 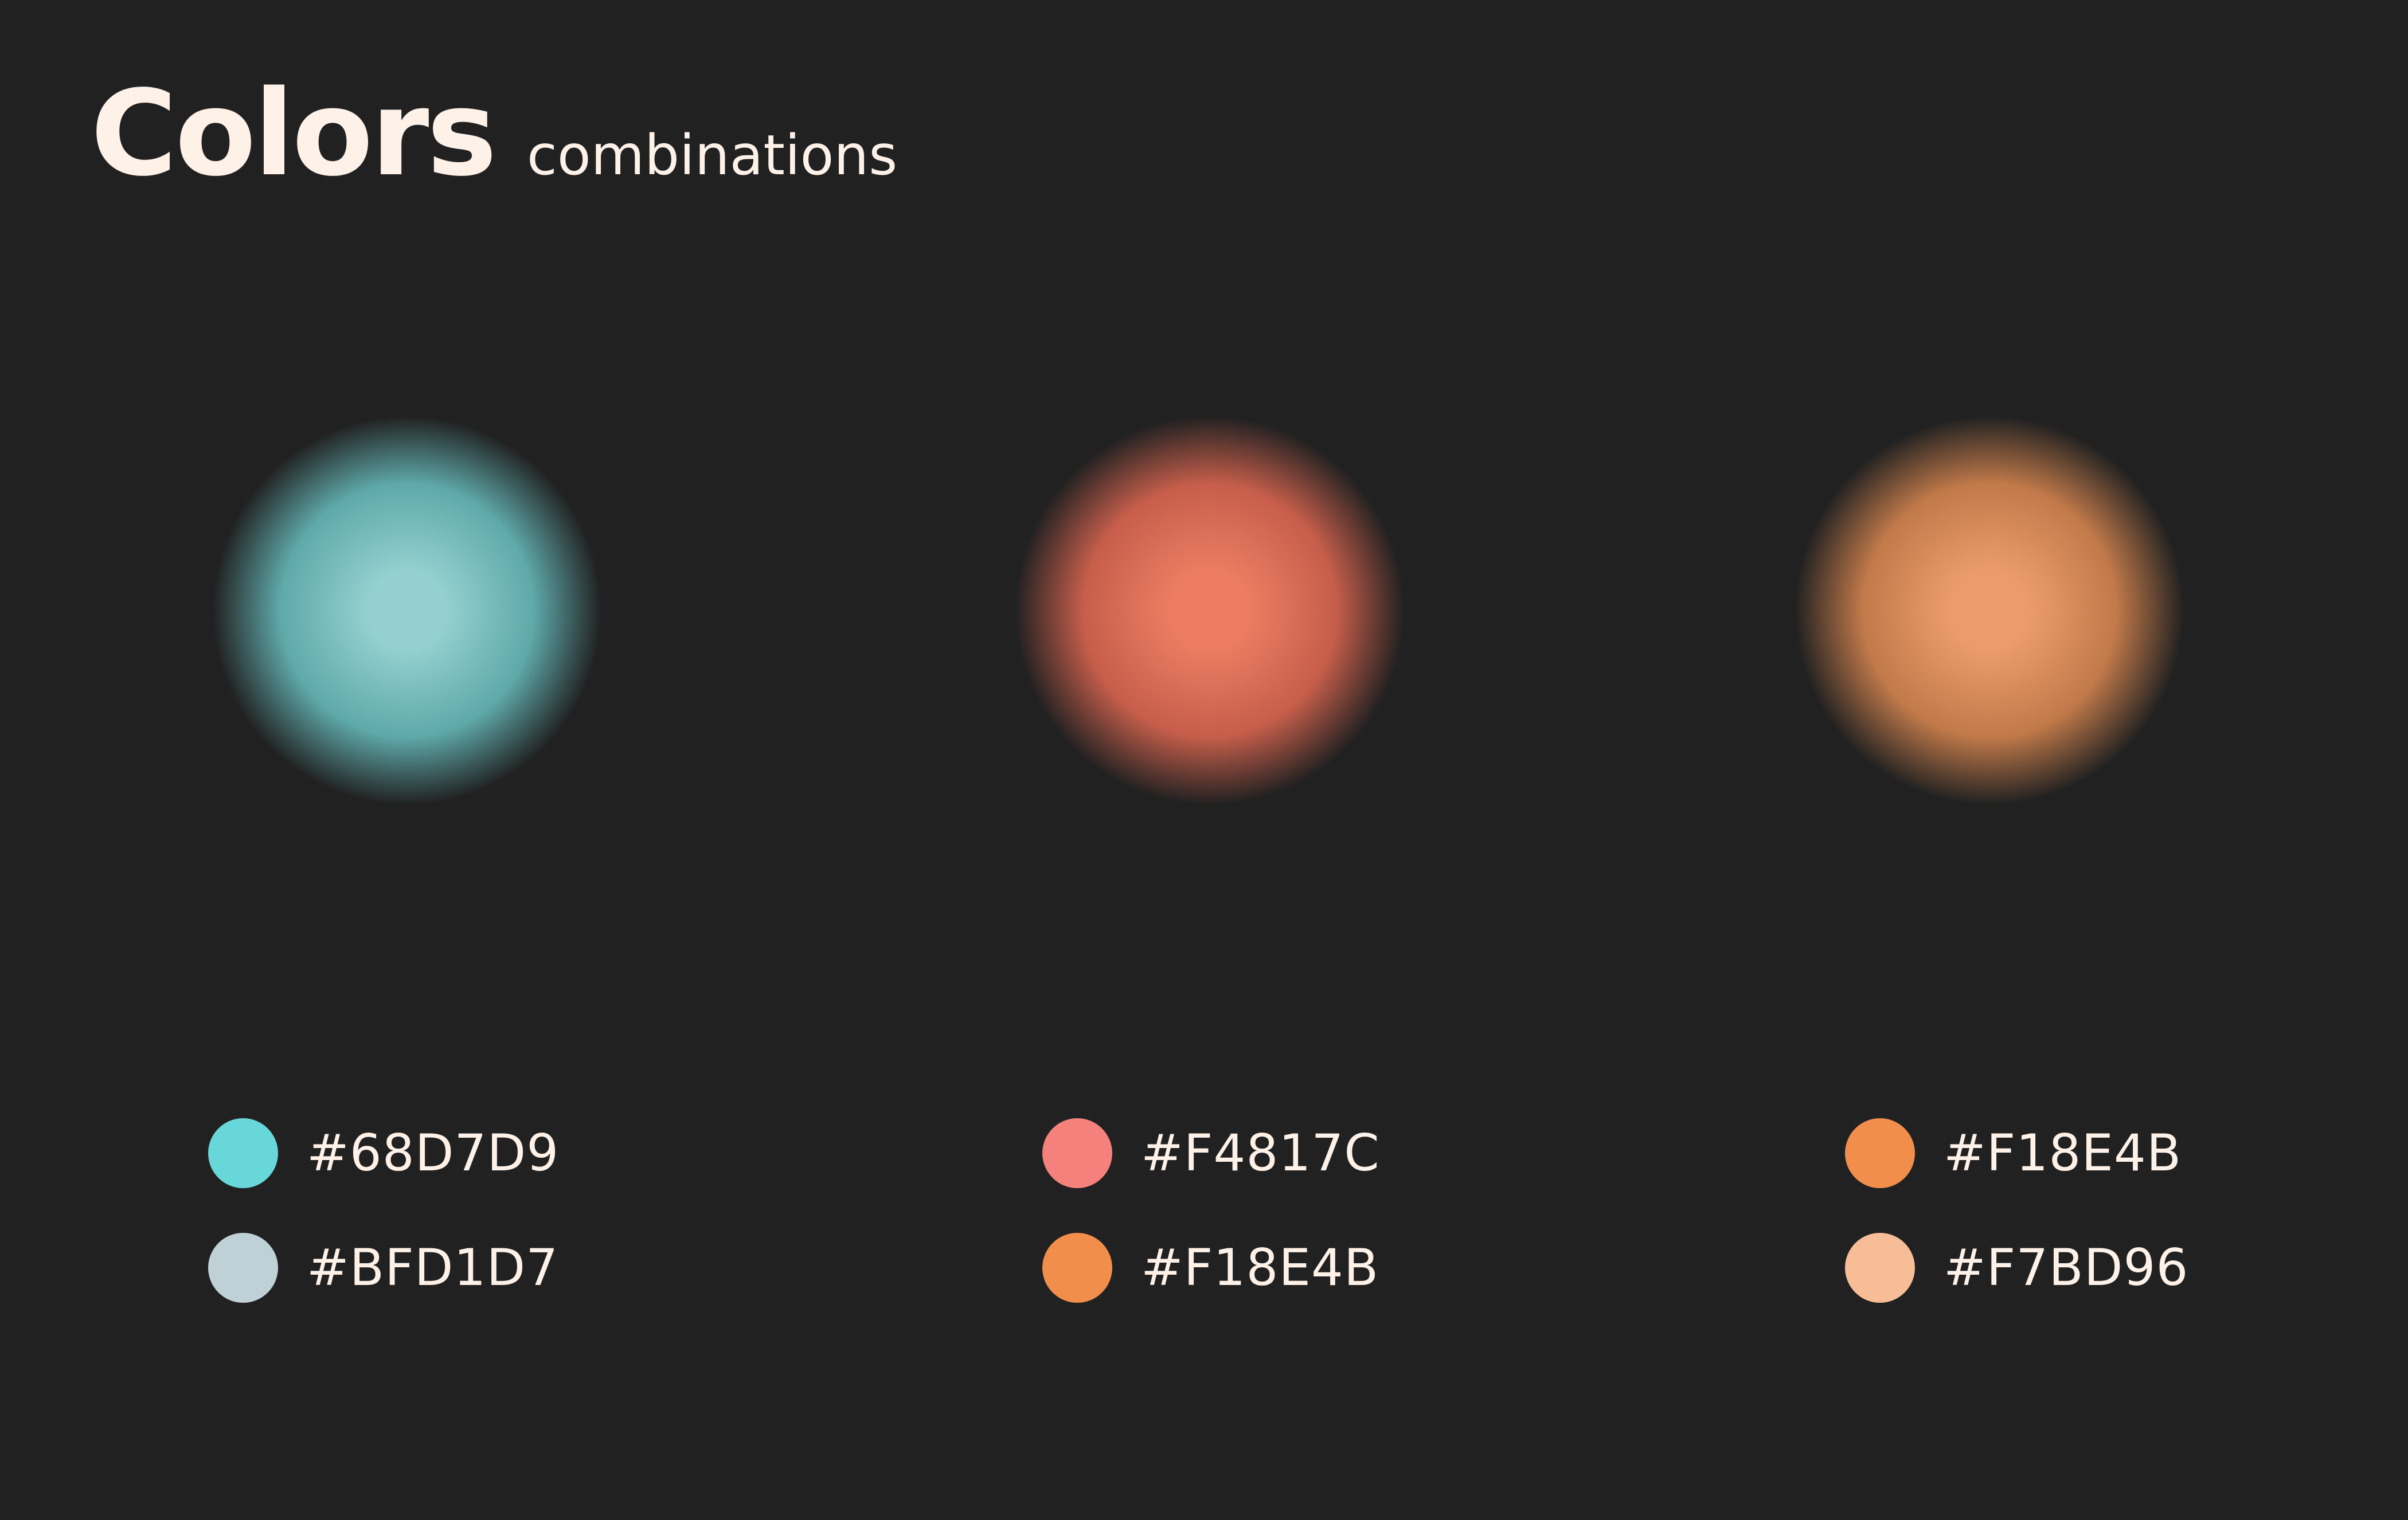 I want to click on hex-label: #F4817C, so click(x=1260, y=1153).